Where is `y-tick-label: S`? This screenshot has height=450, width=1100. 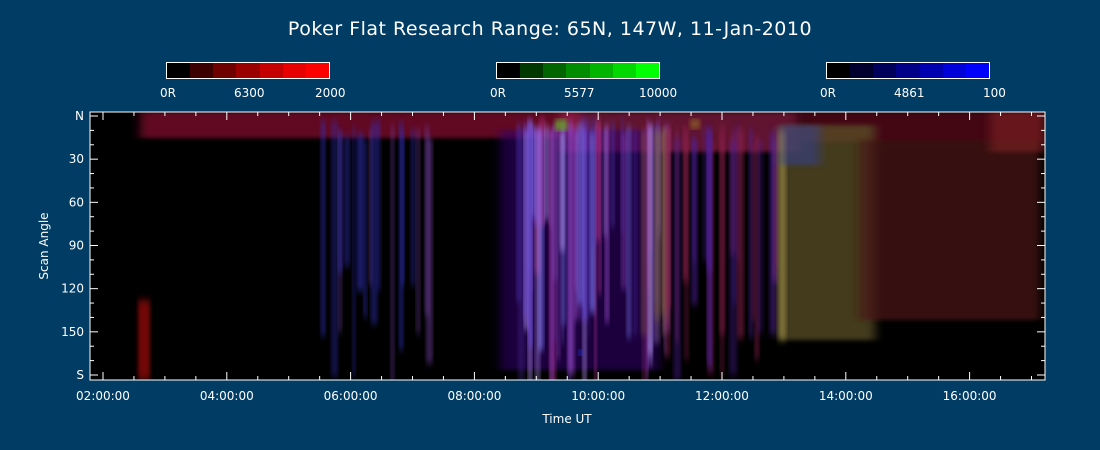 y-tick-label: S is located at coordinates (80, 375).